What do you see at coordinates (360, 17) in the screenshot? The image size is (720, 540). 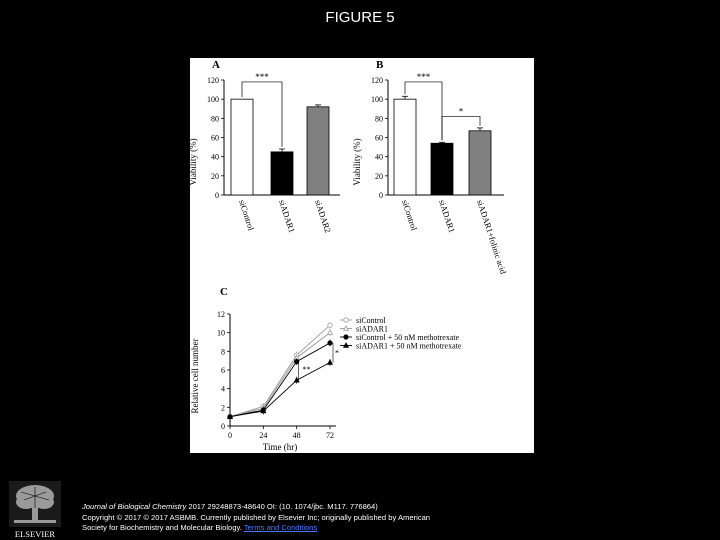 I see `slide-title: FIGURE 5` at bounding box center [360, 17].